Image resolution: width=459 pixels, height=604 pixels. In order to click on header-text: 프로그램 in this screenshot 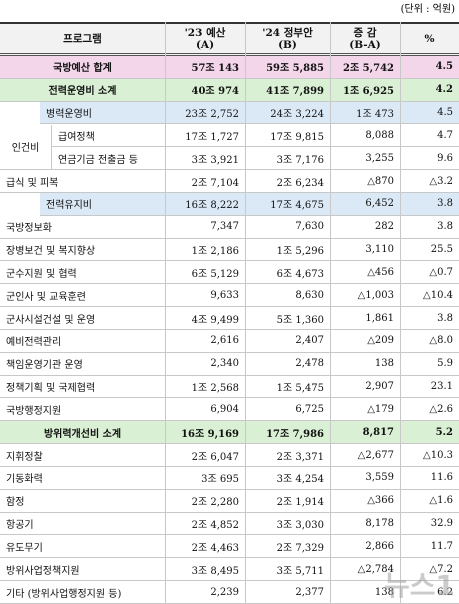, I will do `click(82, 38)`.